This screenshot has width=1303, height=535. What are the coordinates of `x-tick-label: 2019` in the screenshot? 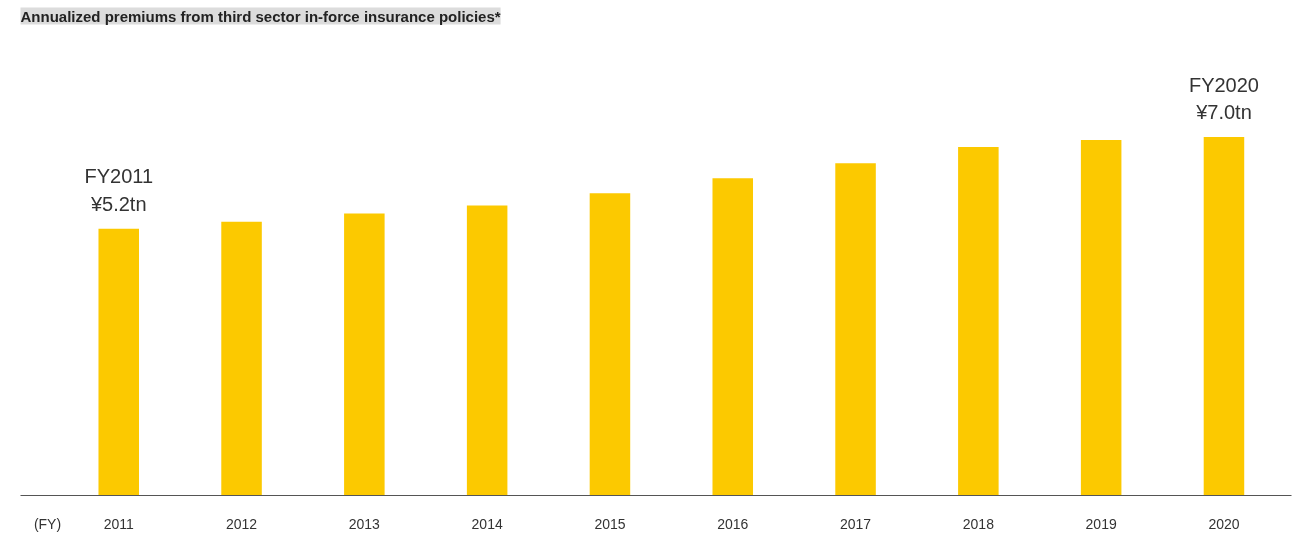 It's located at (1101, 523).